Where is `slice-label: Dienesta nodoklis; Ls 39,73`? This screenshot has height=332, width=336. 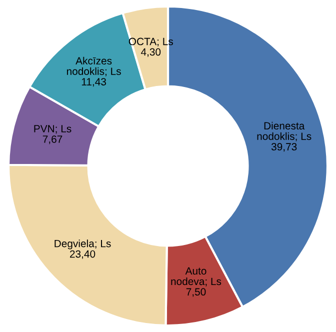 slice-label: Dienesta nodoklis; Ls 39,73 is located at coordinates (284, 137).